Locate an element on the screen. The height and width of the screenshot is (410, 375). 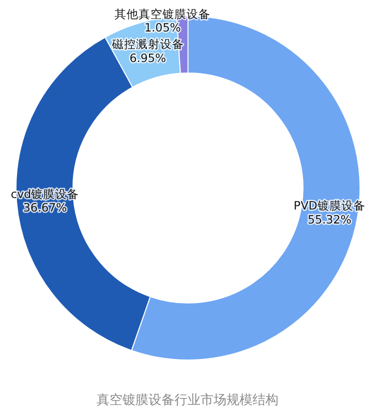
slice-label: 其他真空镀膜设备 is located at coordinates (162, 13).